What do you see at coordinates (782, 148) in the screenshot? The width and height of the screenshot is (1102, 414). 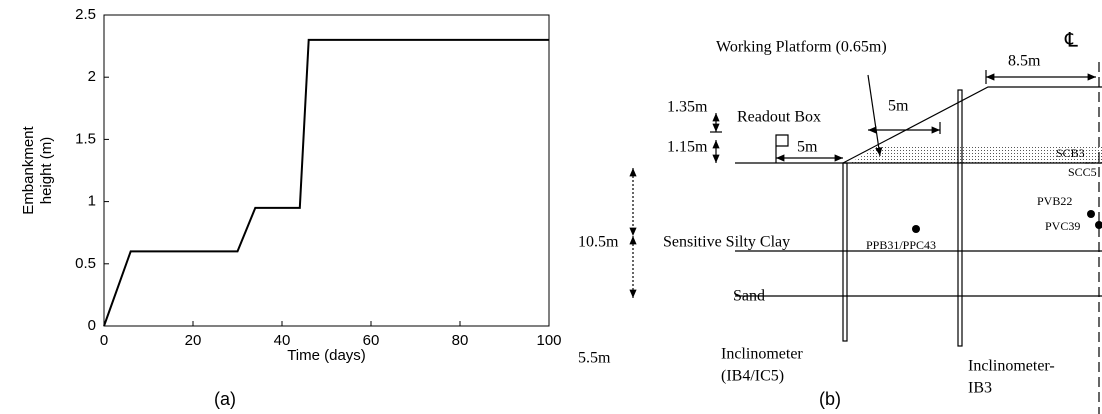 I see `readout-box` at bounding box center [782, 148].